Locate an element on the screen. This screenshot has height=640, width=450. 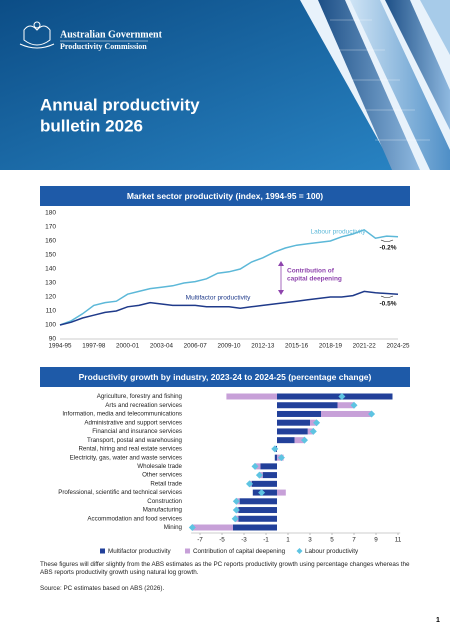
y-tick-label: 100 is located at coordinates (50, 325).